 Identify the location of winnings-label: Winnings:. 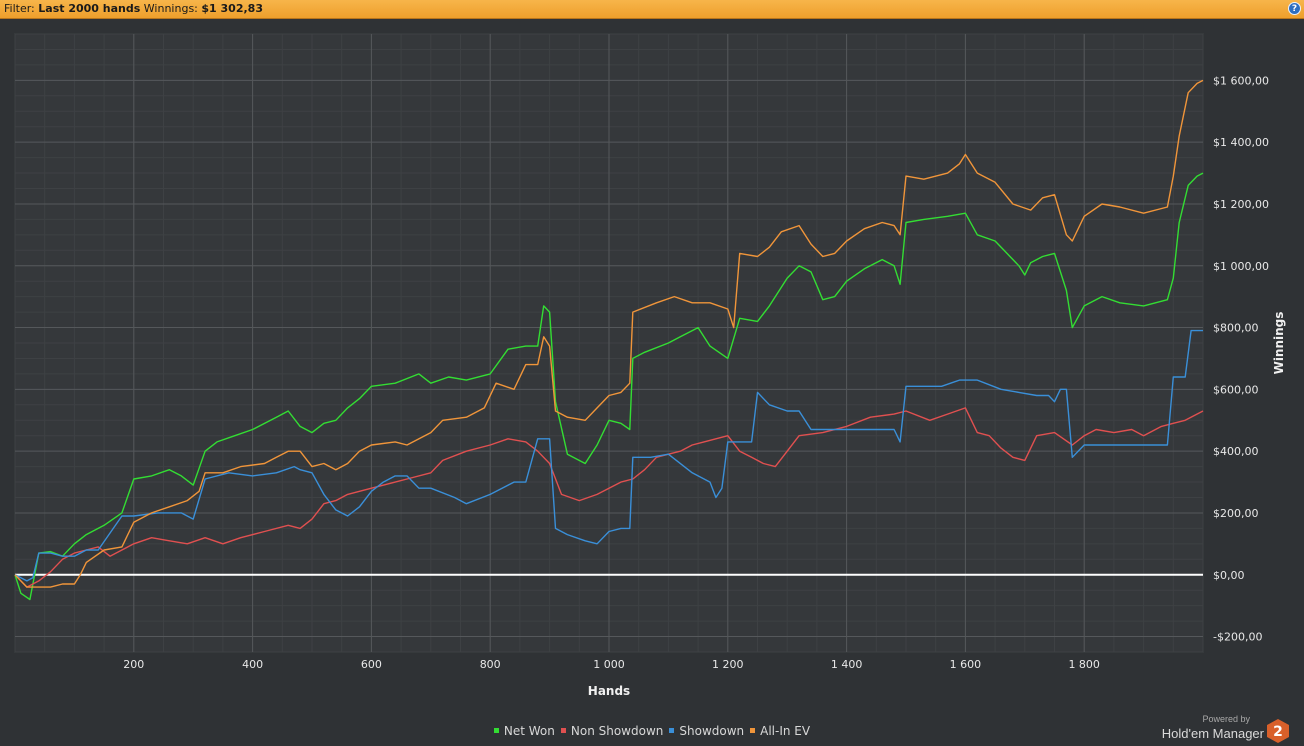
(170, 8).